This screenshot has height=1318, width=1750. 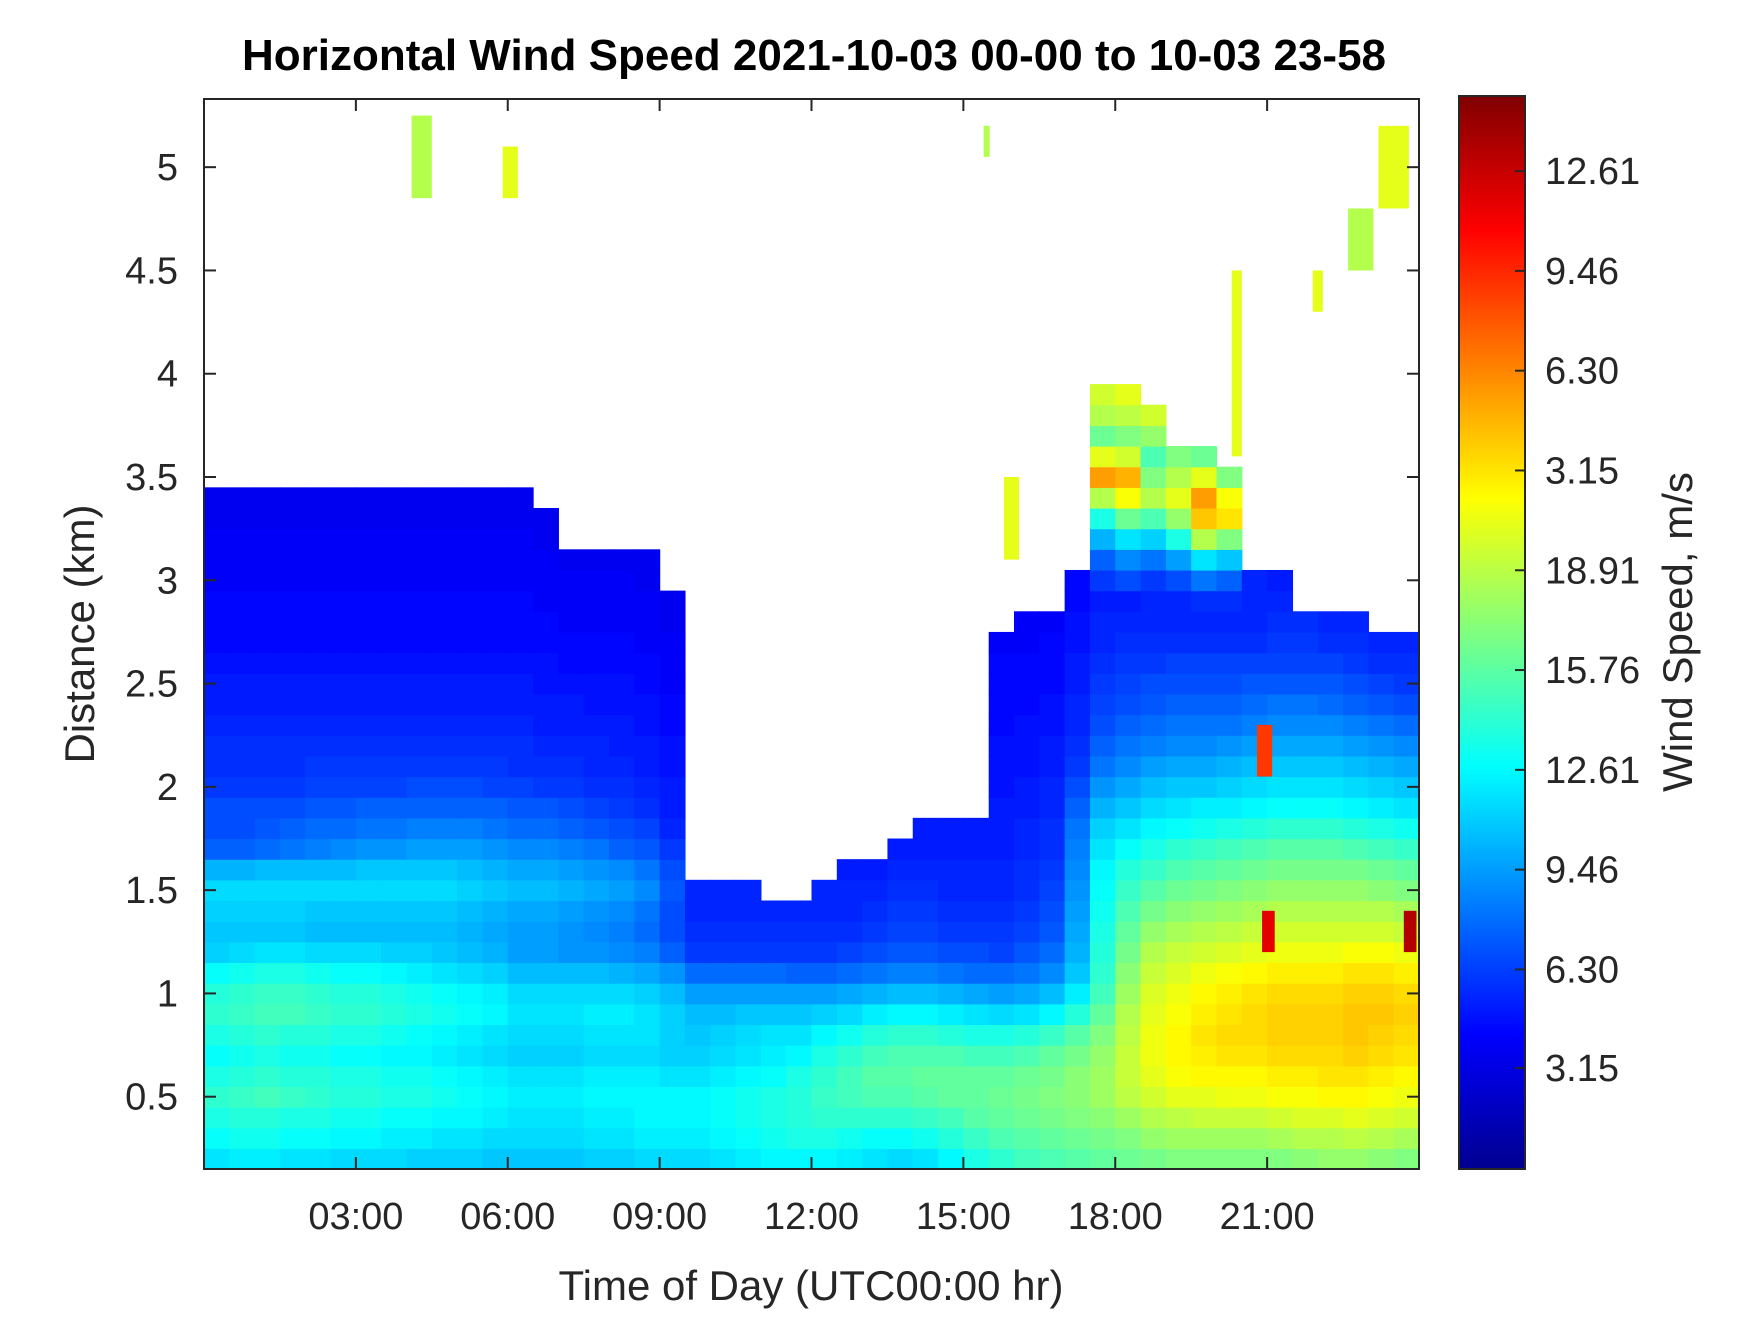 I want to click on heatmap-patch, so click(x=510, y=172).